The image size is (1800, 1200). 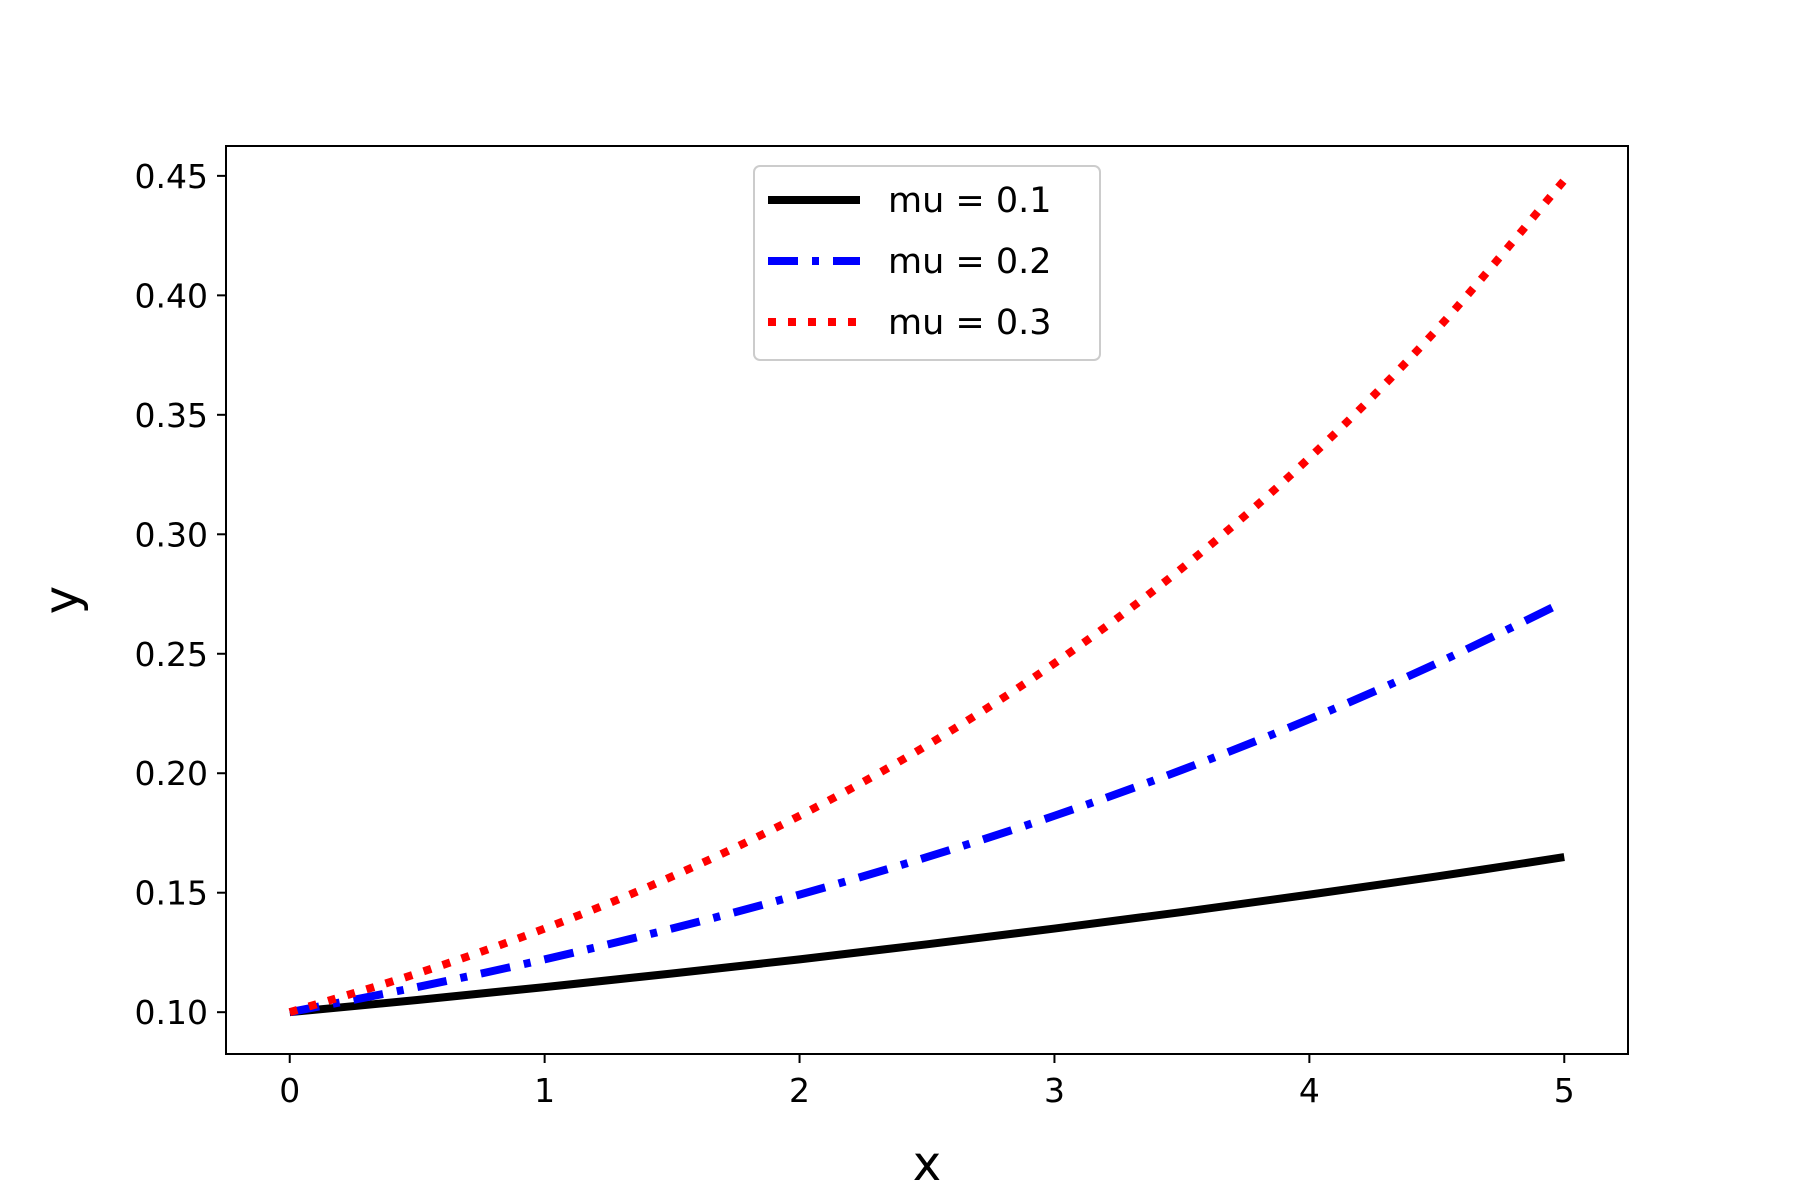 I want to click on y-axis-label: y, so click(x=62, y=600).